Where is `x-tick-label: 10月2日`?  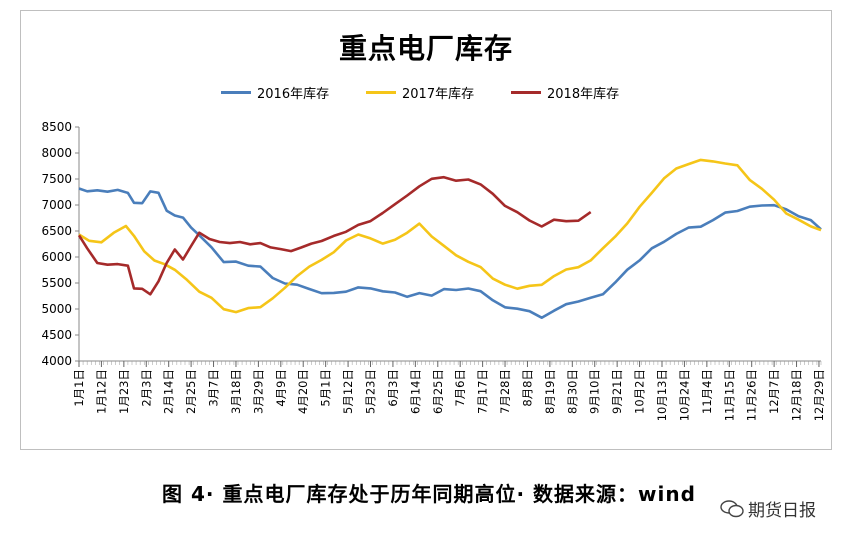
x-tick-label: 10月2日 is located at coordinates (640, 391).